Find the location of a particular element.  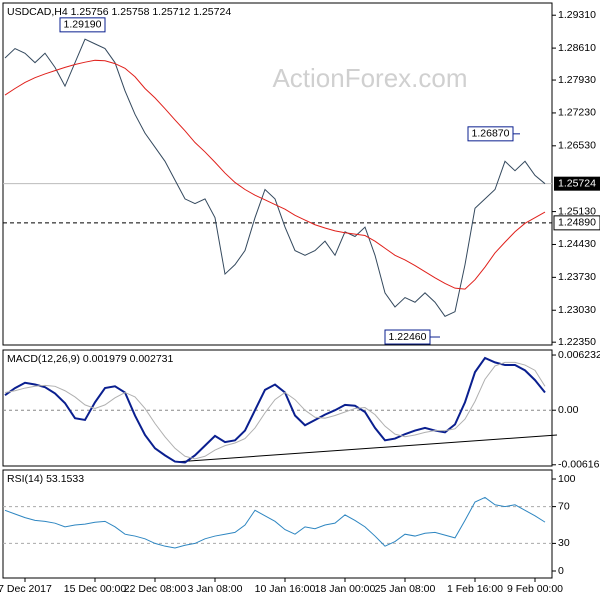

x-tick-label: 7 Dec 2017 is located at coordinates (26, 589).